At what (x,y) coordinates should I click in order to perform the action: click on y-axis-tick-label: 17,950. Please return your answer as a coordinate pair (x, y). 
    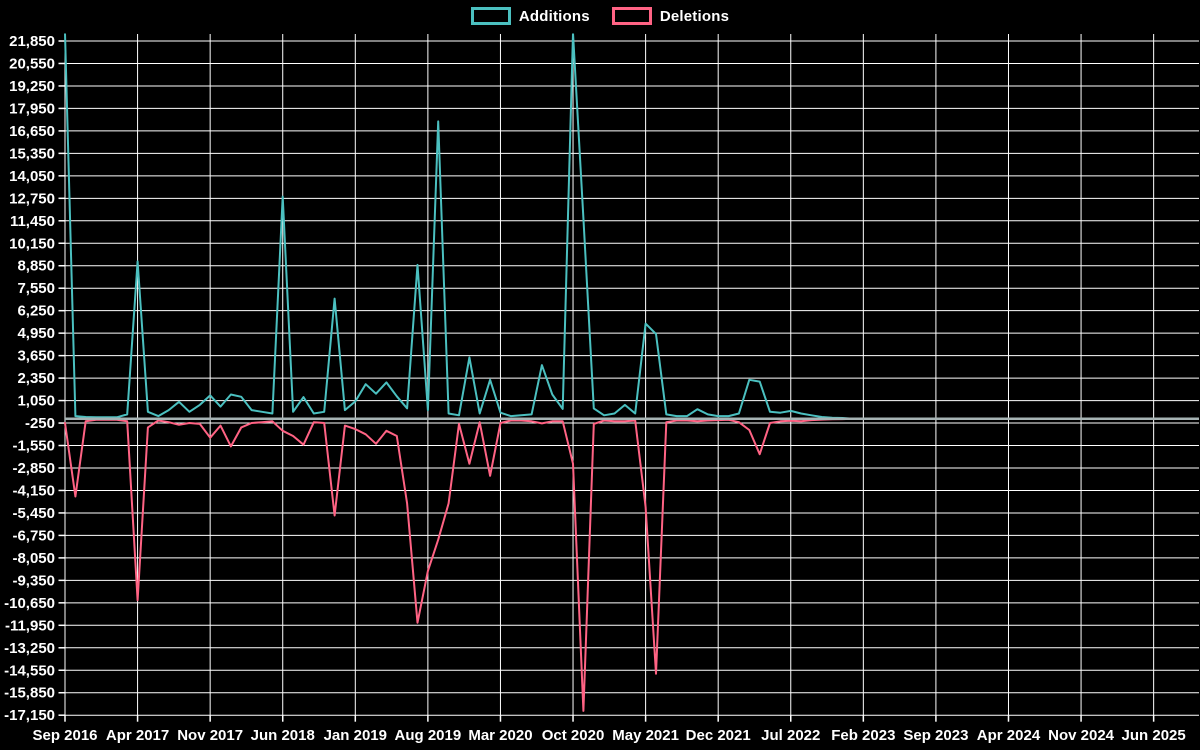
    Looking at the image, I should click on (32, 108).